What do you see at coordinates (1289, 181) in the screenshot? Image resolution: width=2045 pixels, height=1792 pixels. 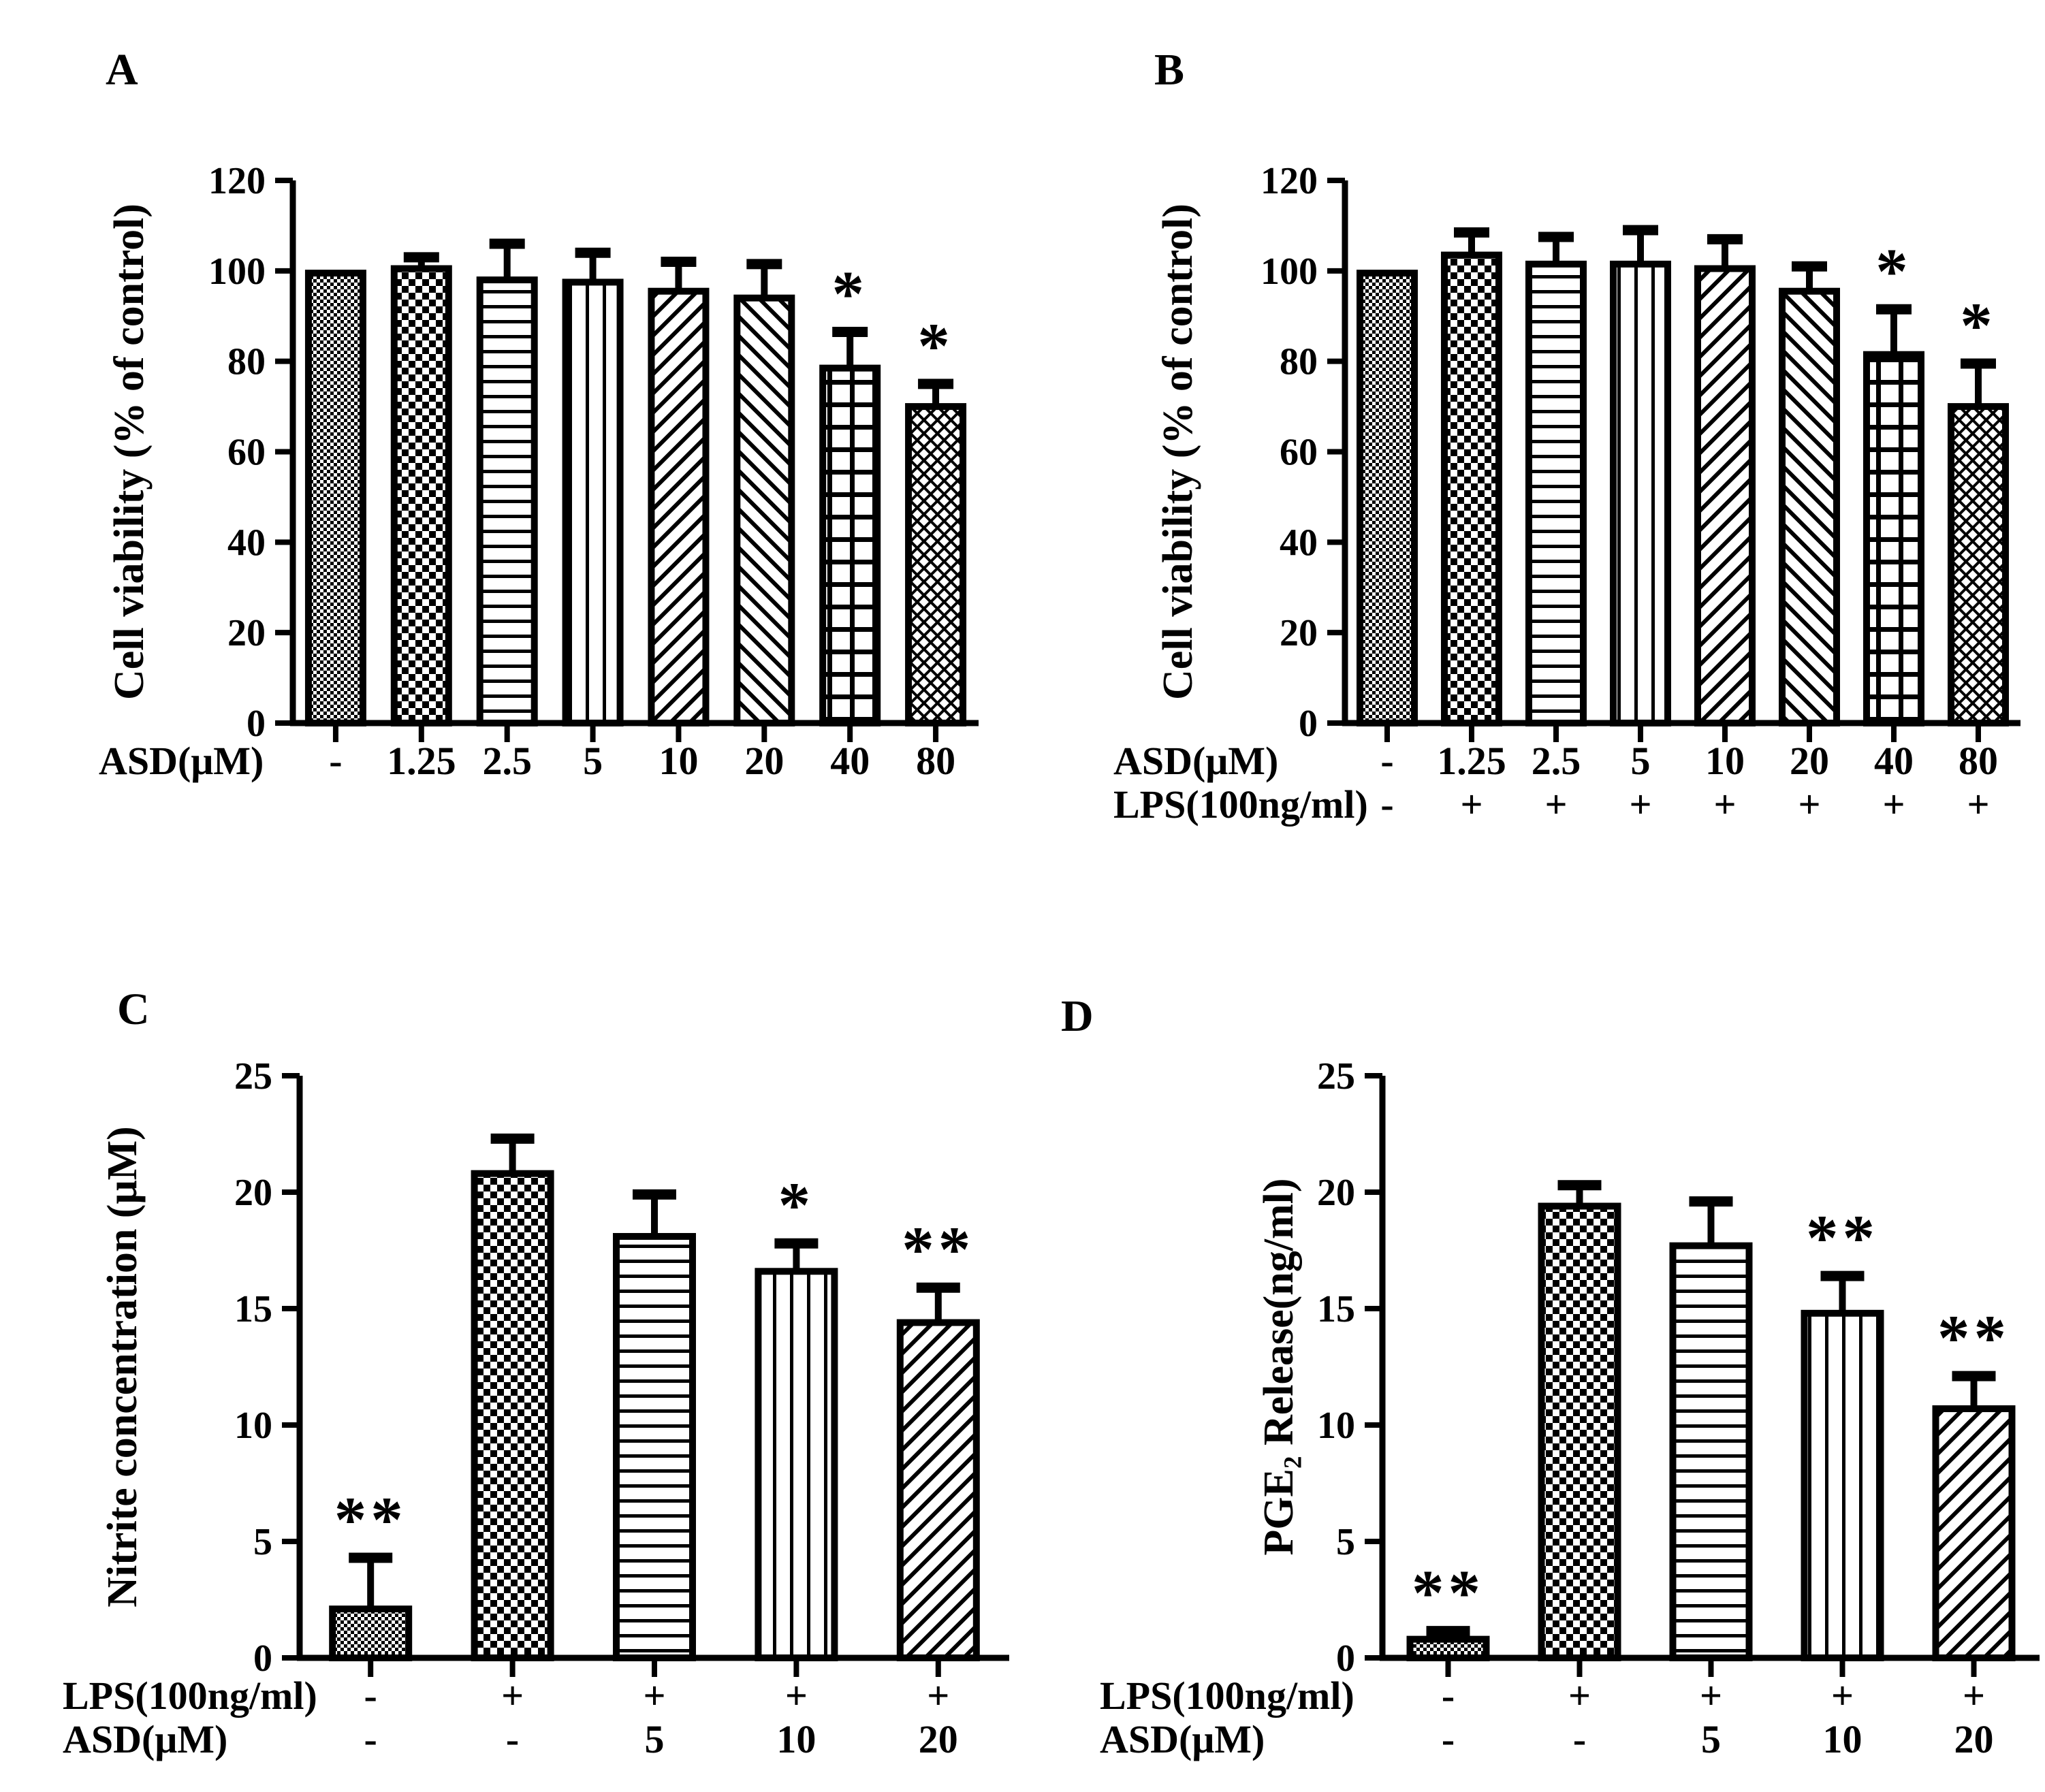 I see `y-tick-label: 120` at bounding box center [1289, 181].